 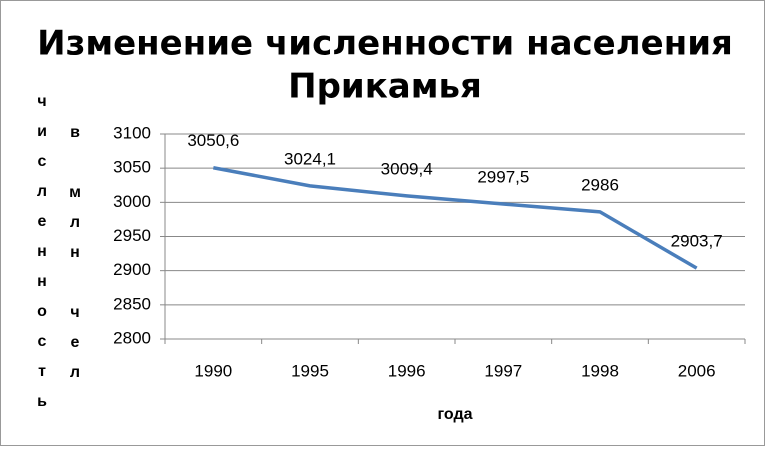 What do you see at coordinates (600, 184) in the screenshot?
I see `data-label: 2986` at bounding box center [600, 184].